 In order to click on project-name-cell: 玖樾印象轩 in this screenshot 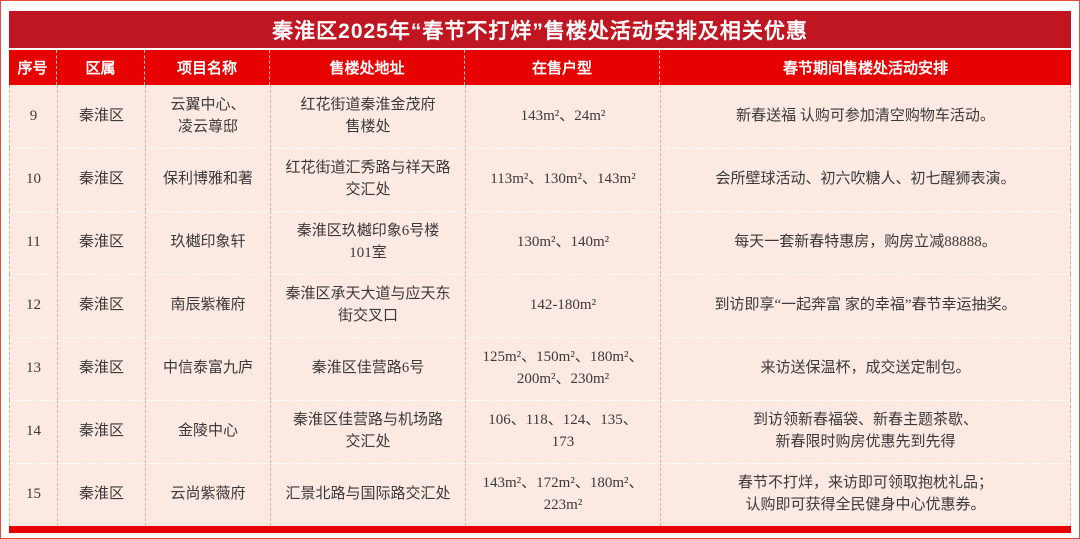, I will do `click(208, 242)`.